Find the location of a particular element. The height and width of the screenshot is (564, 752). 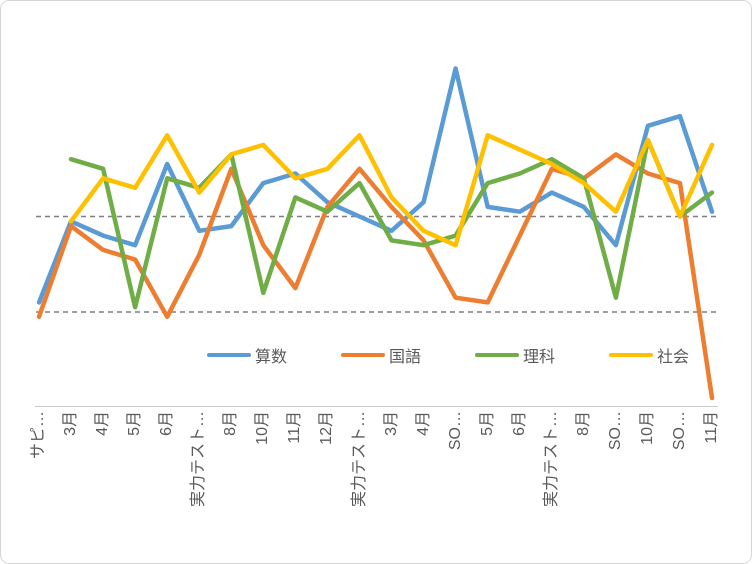

x-axis-label: 12月 is located at coordinates (327, 428).